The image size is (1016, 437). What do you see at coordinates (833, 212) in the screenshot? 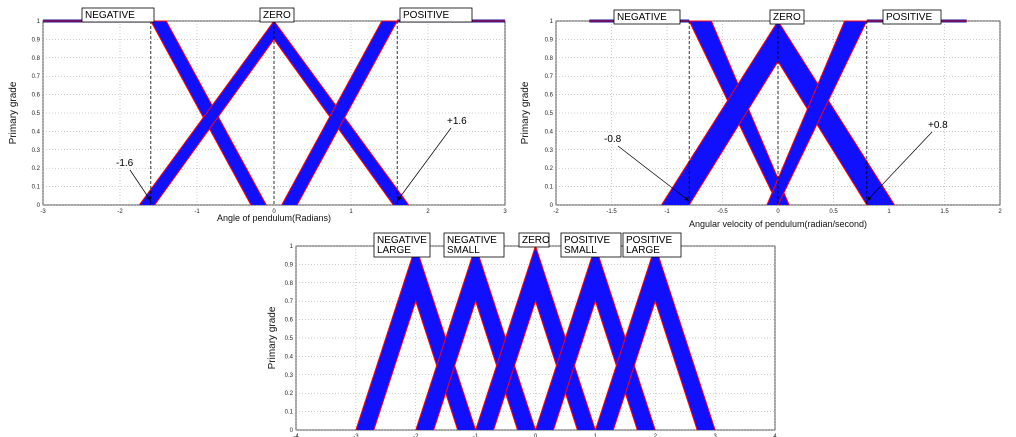
I see `x-tick-label: 0.5` at bounding box center [833, 212].